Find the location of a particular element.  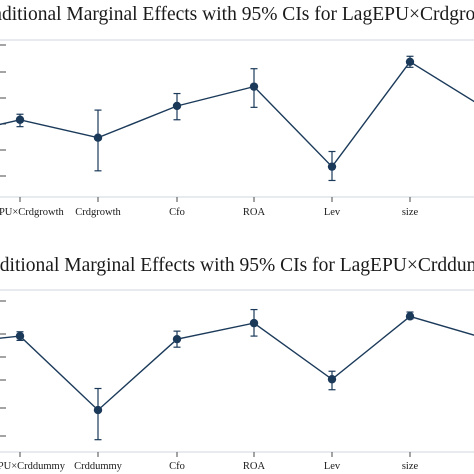

x-tick-labels: LagEPU×Crddummy Crddummy Cfo ROA Lev size is located at coordinates (209, 466).